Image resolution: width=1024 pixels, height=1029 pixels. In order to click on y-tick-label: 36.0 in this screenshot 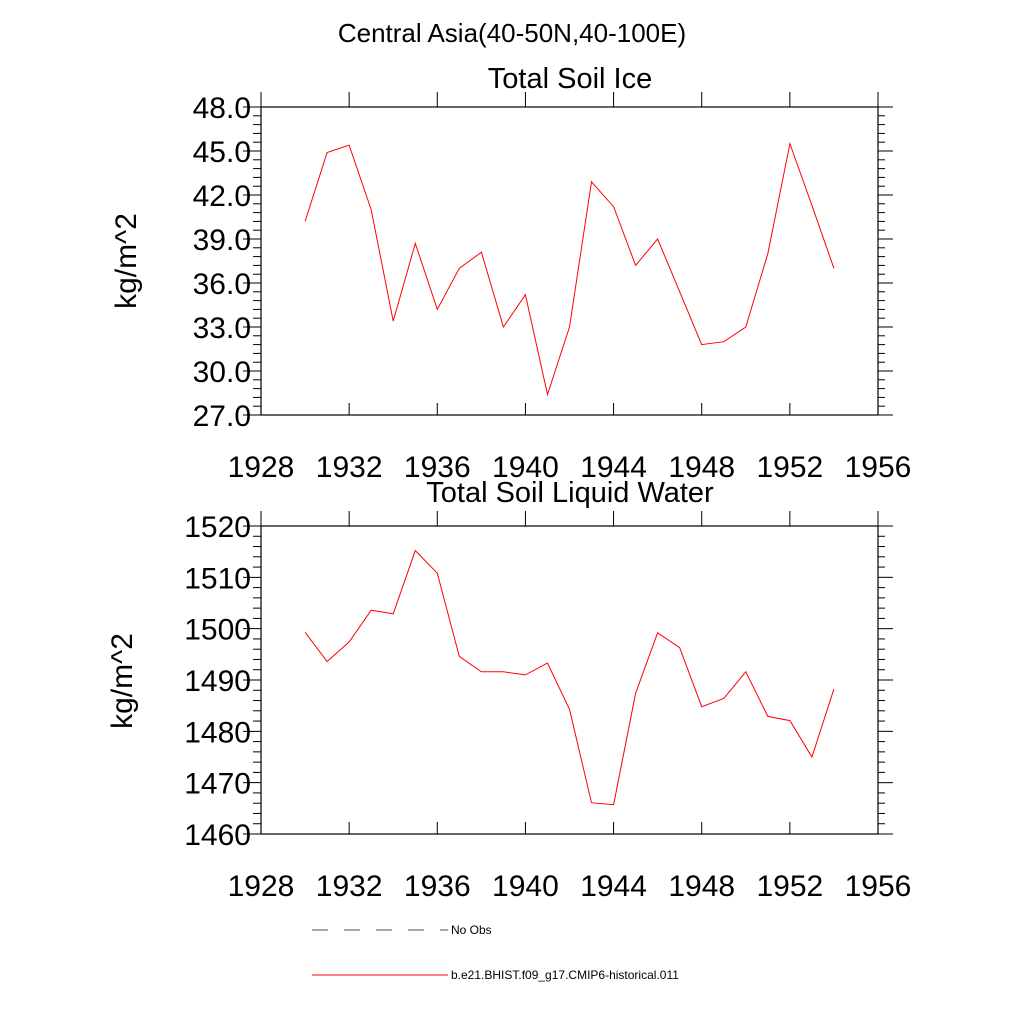, I will do `click(222, 284)`.